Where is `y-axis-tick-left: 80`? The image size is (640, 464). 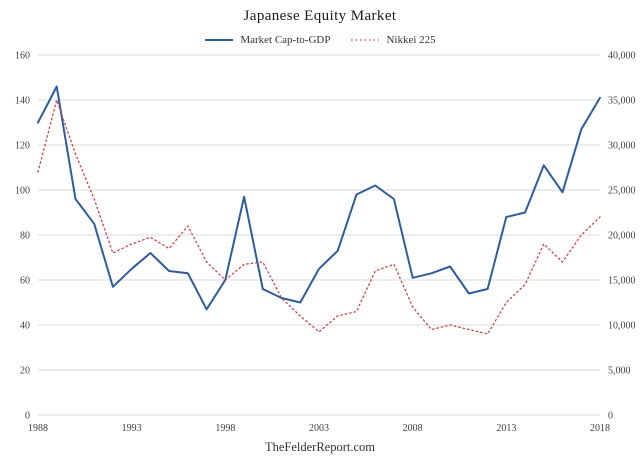 y-axis-tick-left: 80 is located at coordinates (25, 236).